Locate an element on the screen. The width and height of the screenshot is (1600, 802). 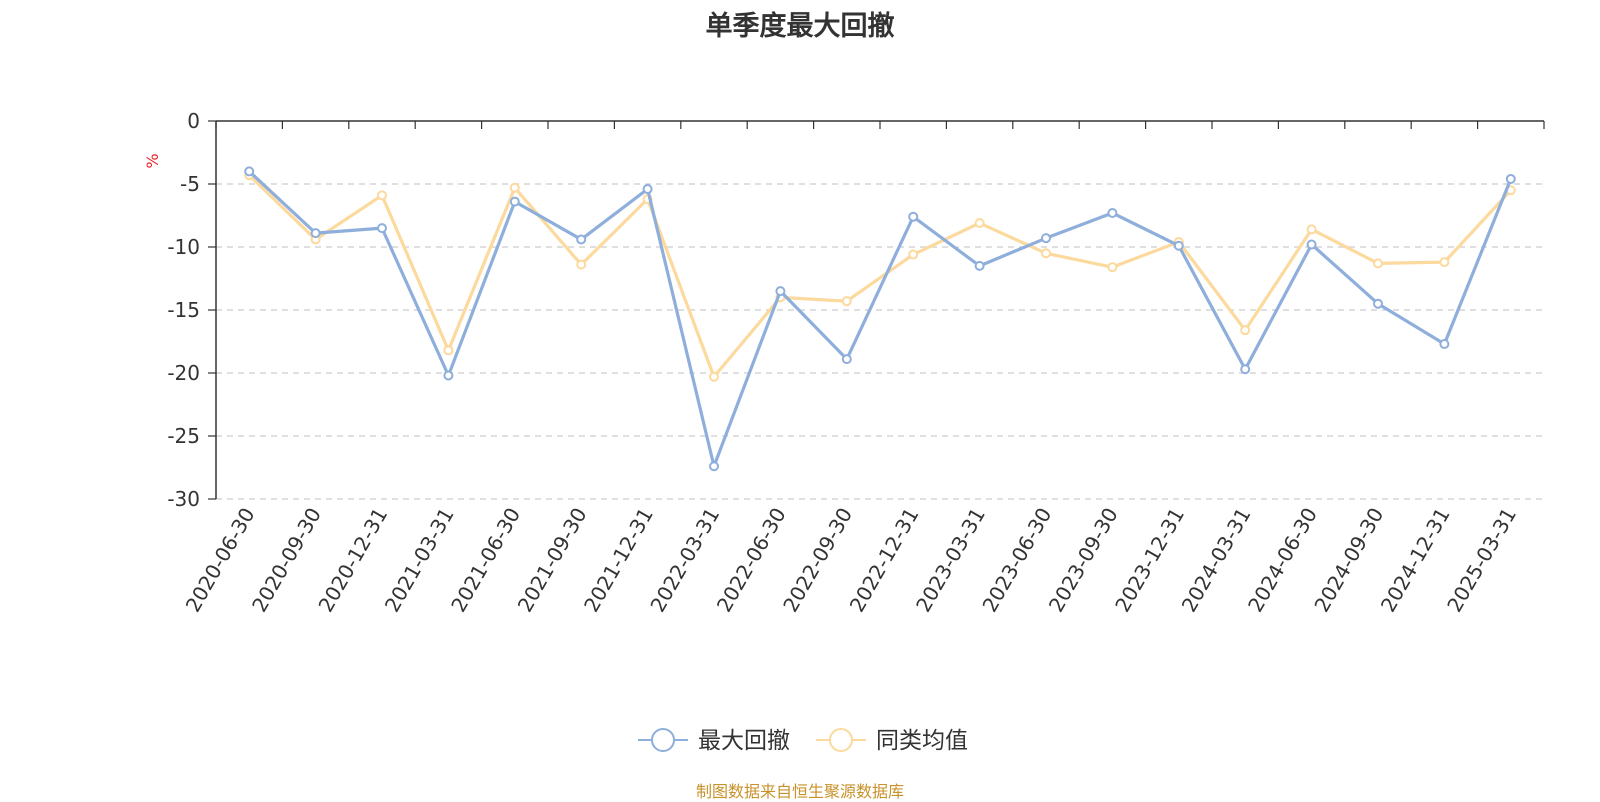
x-tick-label: 2022-12-31 is located at coordinates (884, 559).